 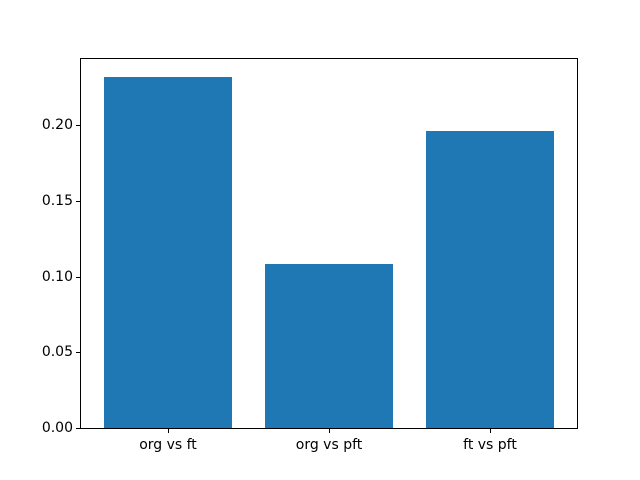 What do you see at coordinates (57, 428) in the screenshot?
I see `y-axis-tick-label: 0.00` at bounding box center [57, 428].